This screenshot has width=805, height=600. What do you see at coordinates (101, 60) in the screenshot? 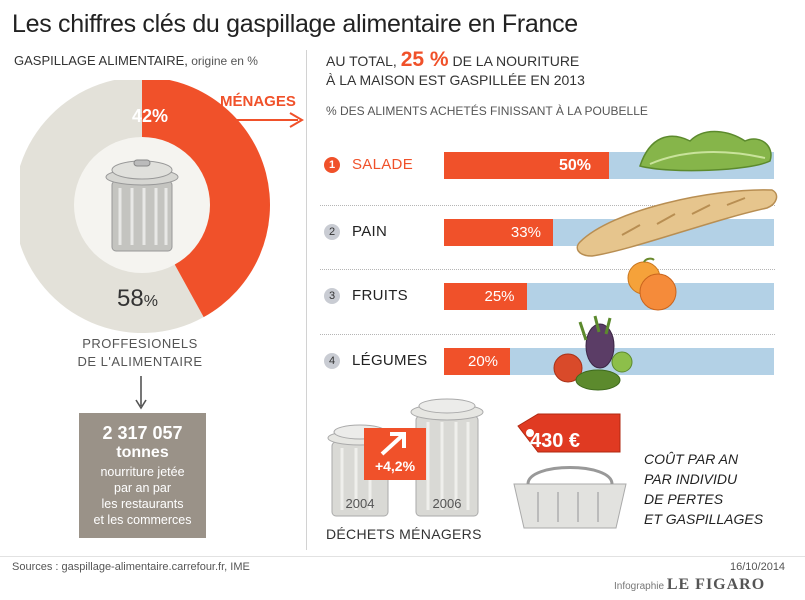
I see `left-subtitle-text: GASPILLAGE ALIMENTAIRE,` at bounding box center [101, 60].